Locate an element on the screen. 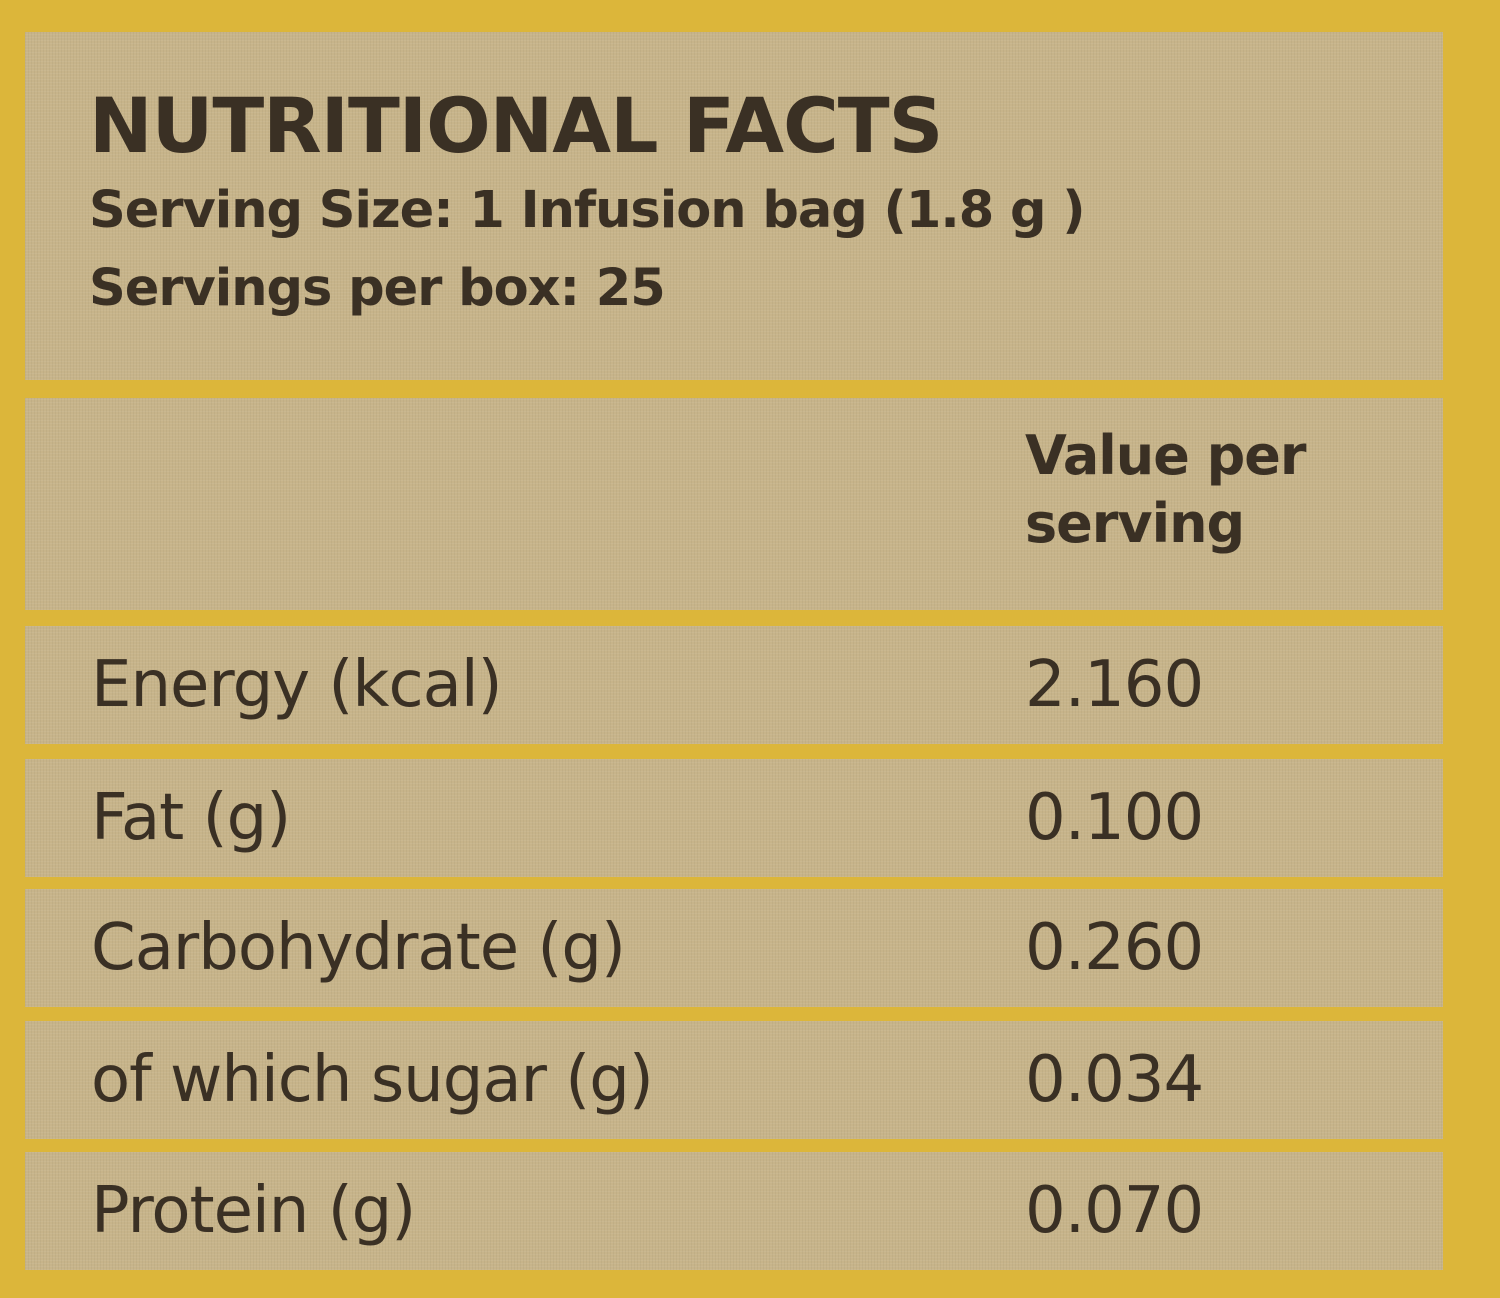 Image resolution: width=1500 pixels, height=1298 pixels. serving-size-text: Serving Size: 1 Infusion bag (1.8 g ) is located at coordinates (587, 210).